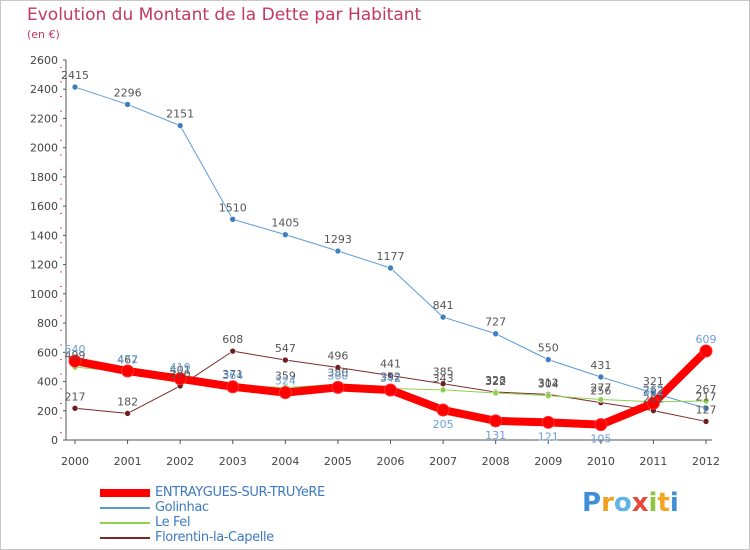 The height and width of the screenshot is (550, 750). What do you see at coordinates (128, 461) in the screenshot?
I see `x-tick-label: 2001` at bounding box center [128, 461].